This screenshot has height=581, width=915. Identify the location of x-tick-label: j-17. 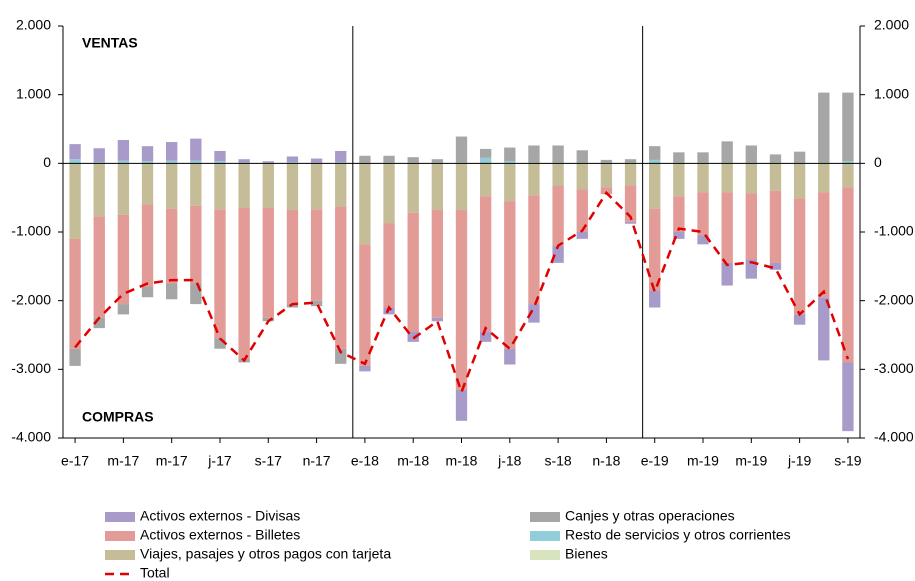
(219, 461).